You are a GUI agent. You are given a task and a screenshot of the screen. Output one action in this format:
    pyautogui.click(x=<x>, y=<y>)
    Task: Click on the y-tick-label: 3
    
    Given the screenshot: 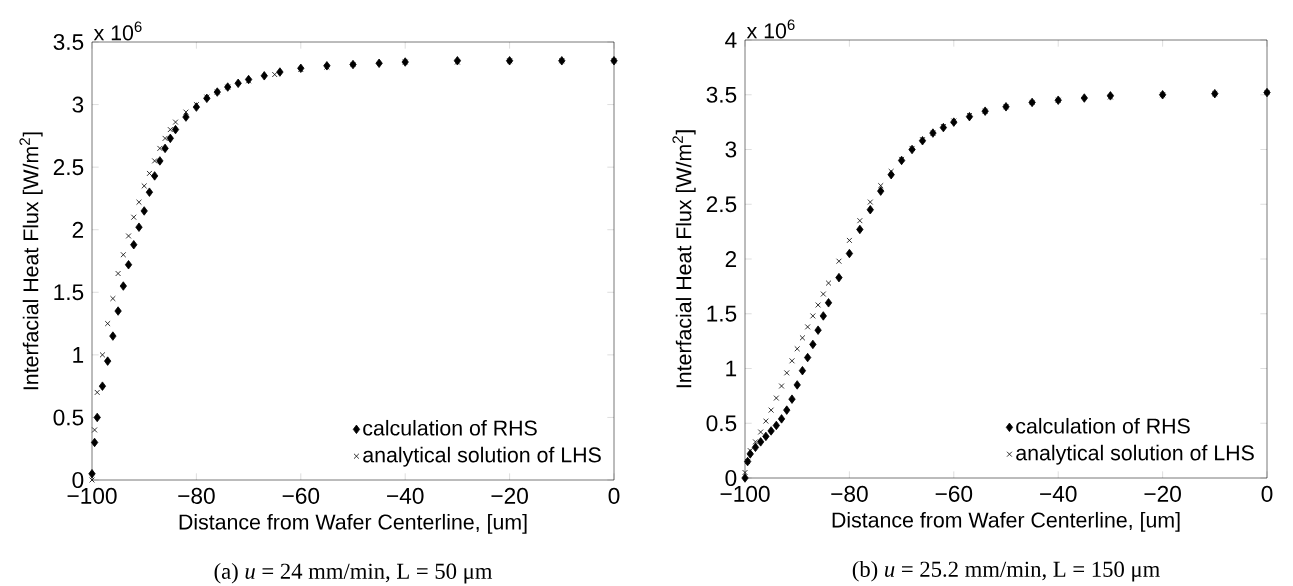 What is the action you would take?
    pyautogui.click(x=78, y=104)
    